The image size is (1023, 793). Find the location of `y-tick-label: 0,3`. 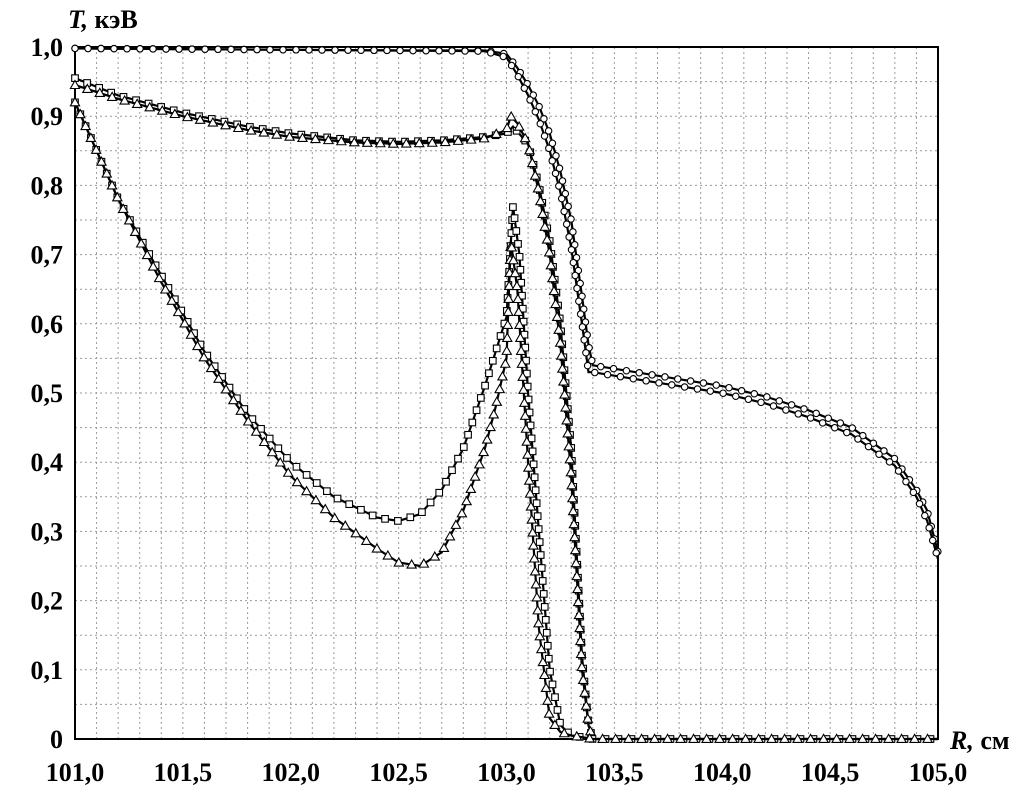

y-tick-label: 0,3 is located at coordinates (47, 531).